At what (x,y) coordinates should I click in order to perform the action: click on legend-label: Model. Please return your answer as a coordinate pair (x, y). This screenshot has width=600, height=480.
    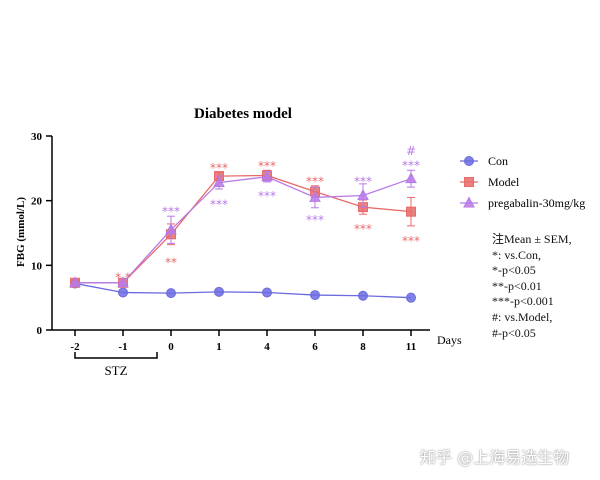
    Looking at the image, I should click on (504, 182).